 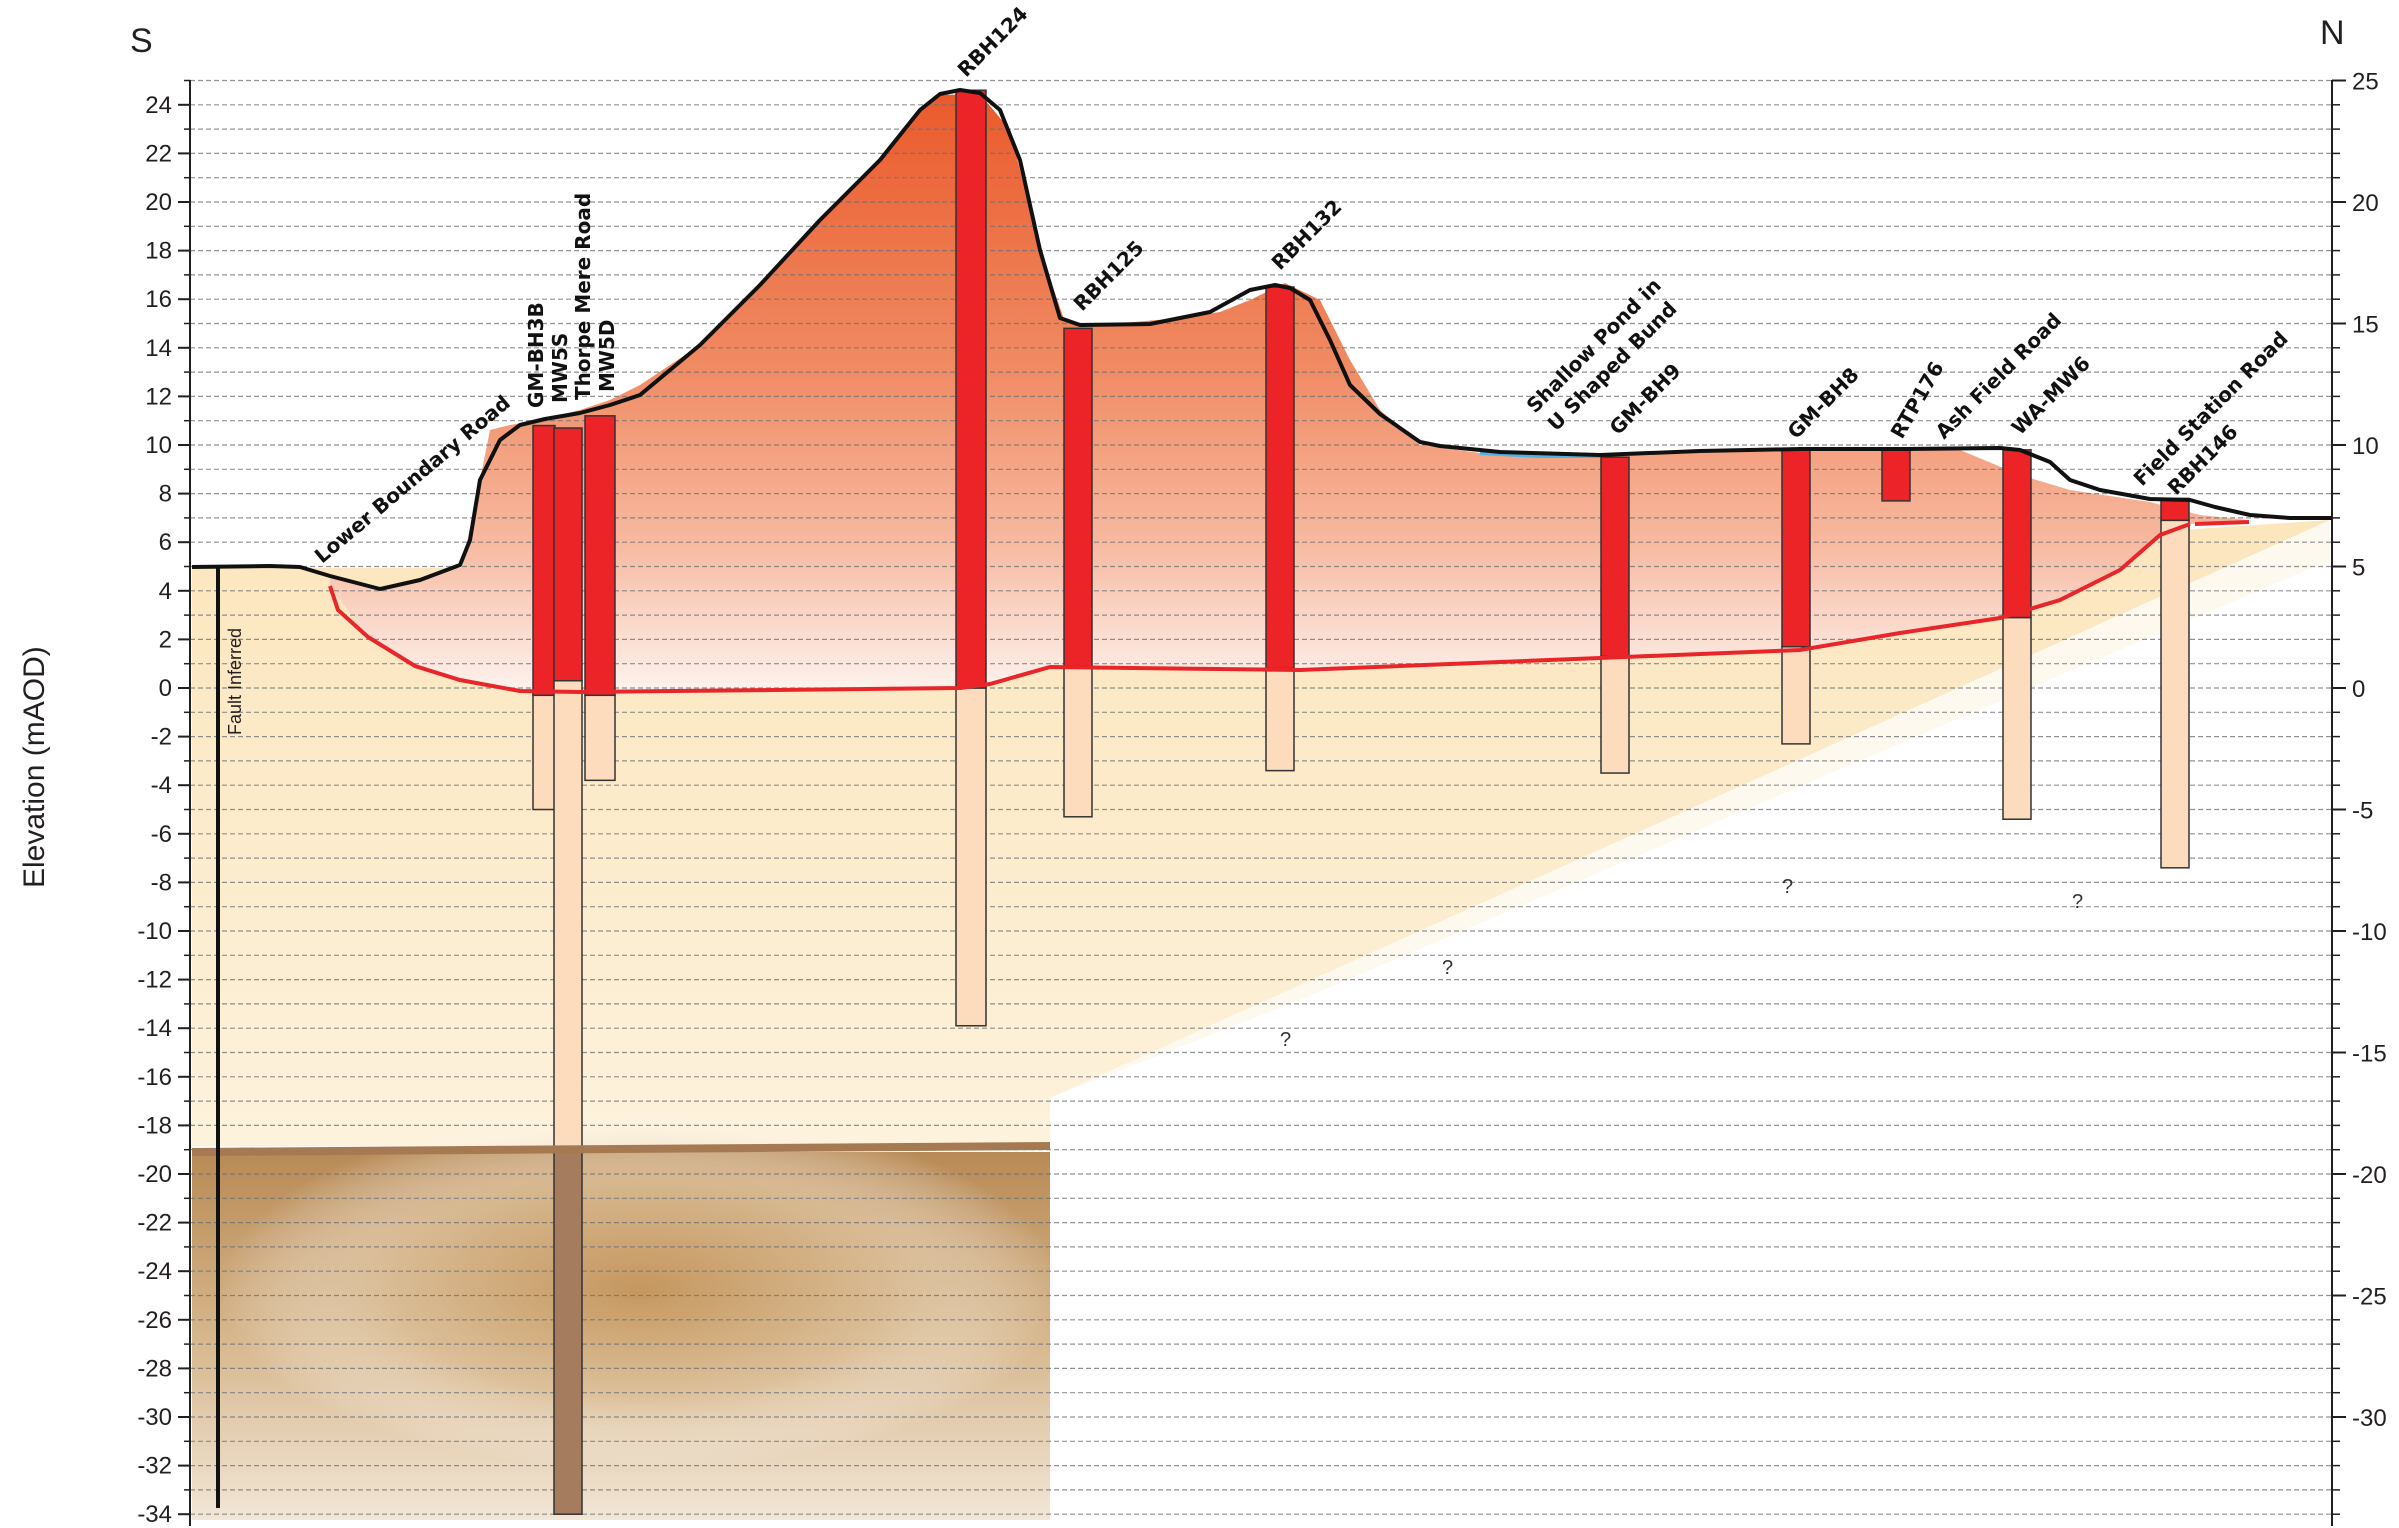 I want to click on right-tick-label: -20, so click(x=2369, y=1175).